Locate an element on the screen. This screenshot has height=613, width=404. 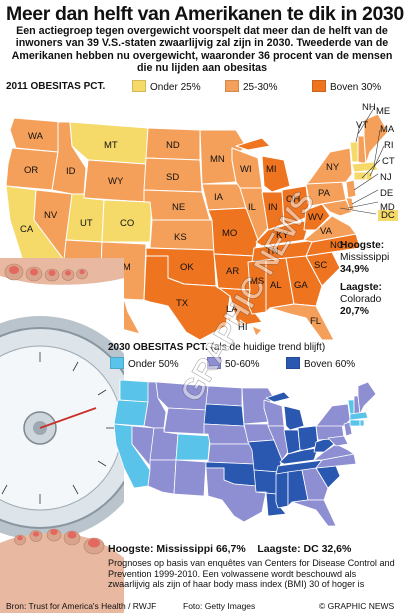
legend-2011-high: Boven 30% is located at coordinates (346, 87).